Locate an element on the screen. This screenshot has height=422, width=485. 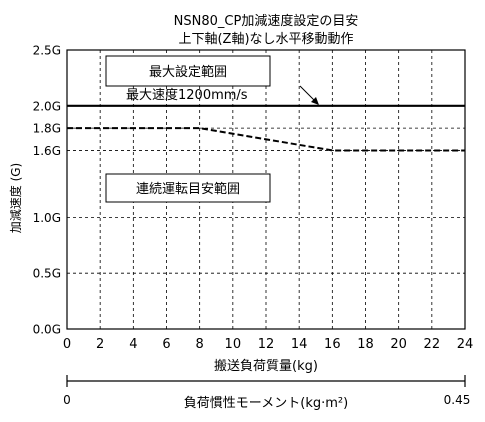
y-tick-label: 2.5G is located at coordinates (47, 51).